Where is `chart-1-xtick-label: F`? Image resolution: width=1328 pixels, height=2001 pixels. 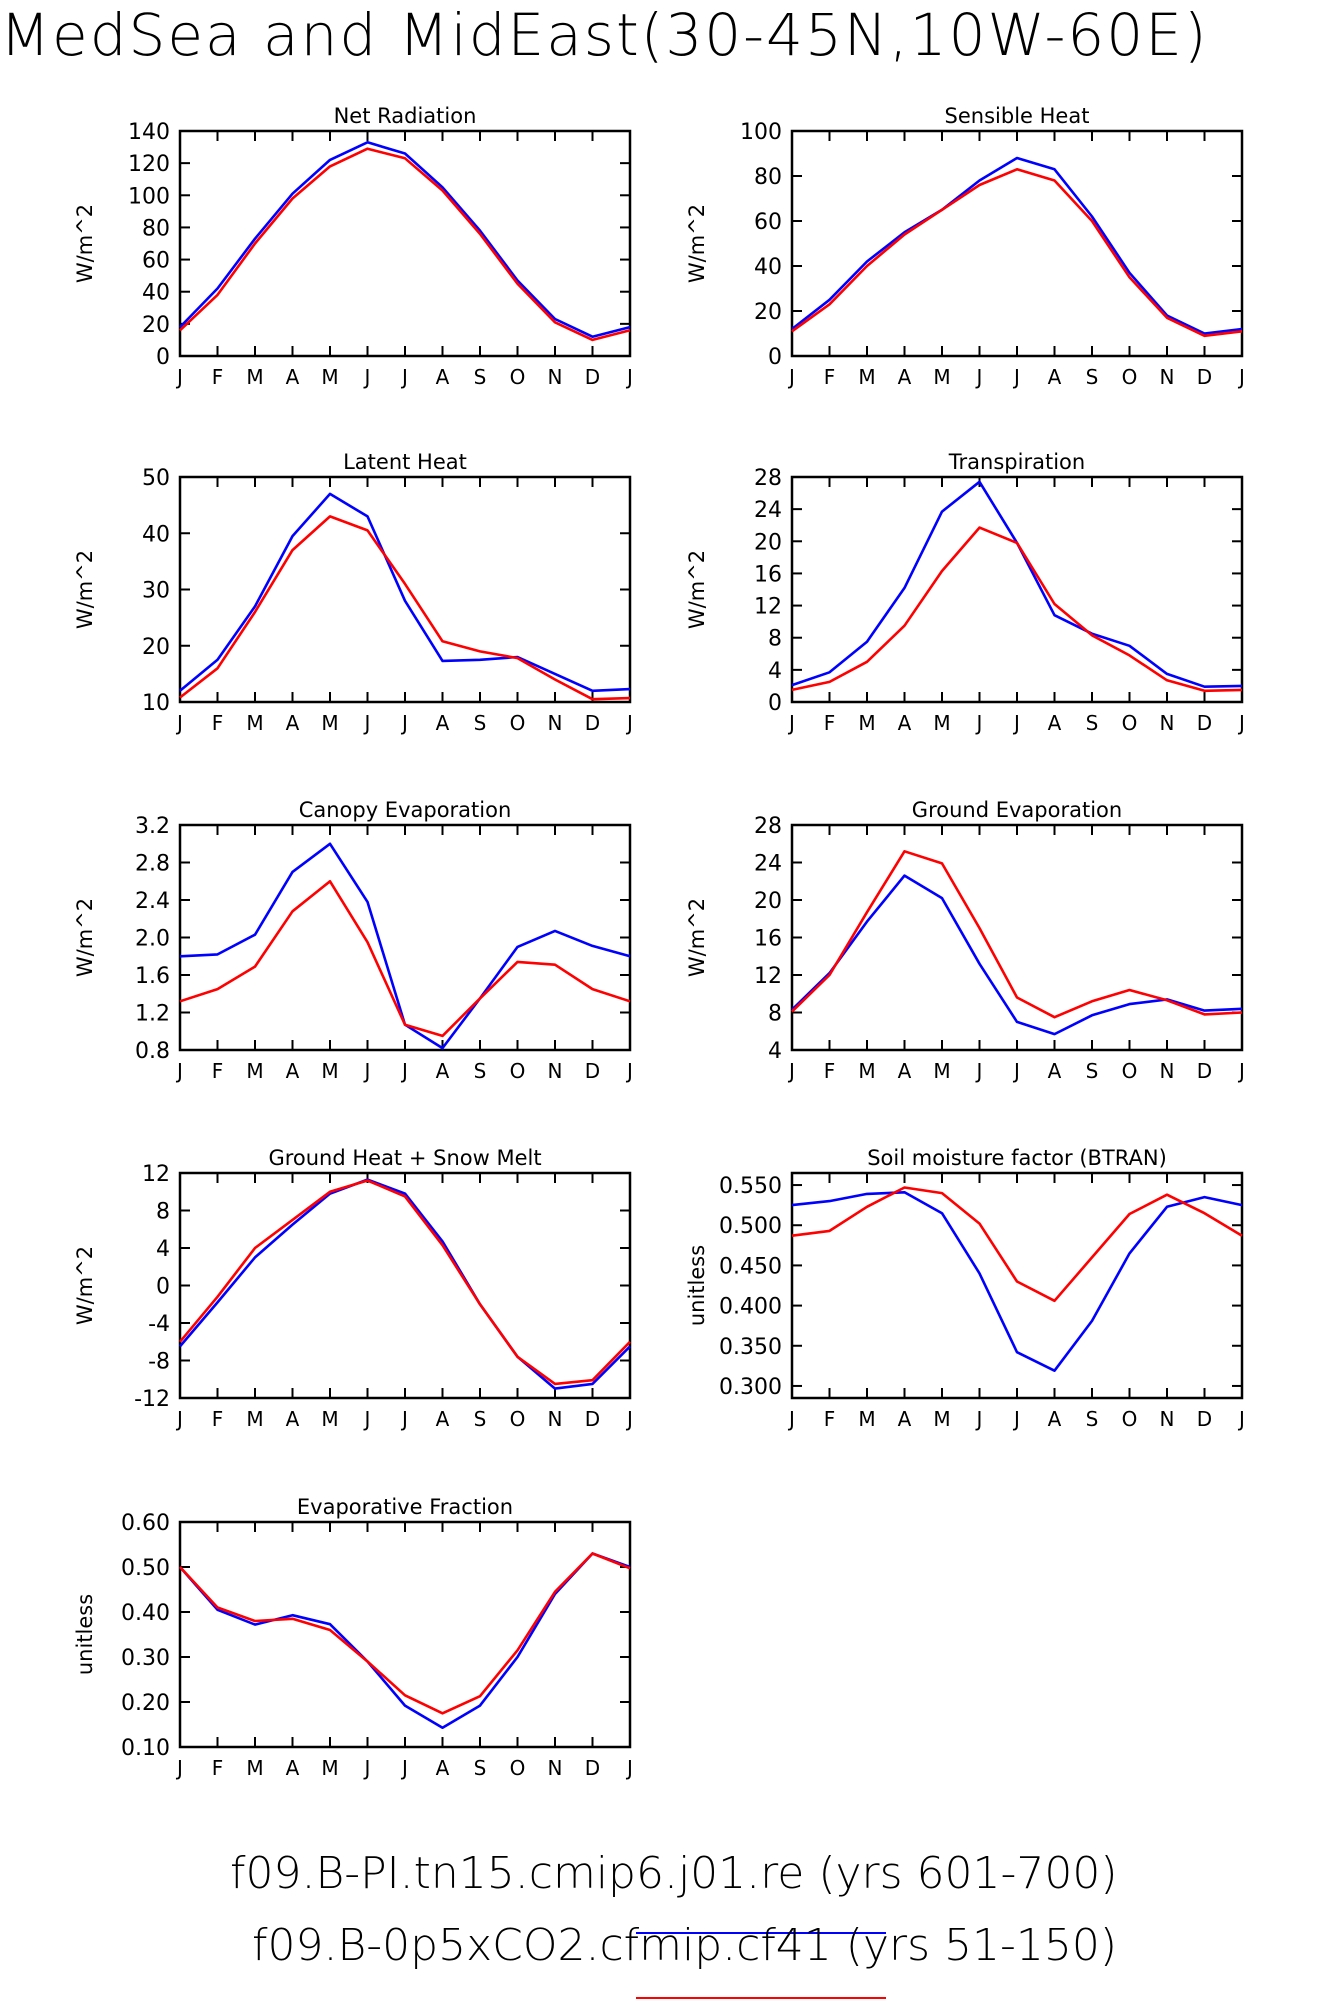 chart-1-xtick-label: F is located at coordinates (218, 377).